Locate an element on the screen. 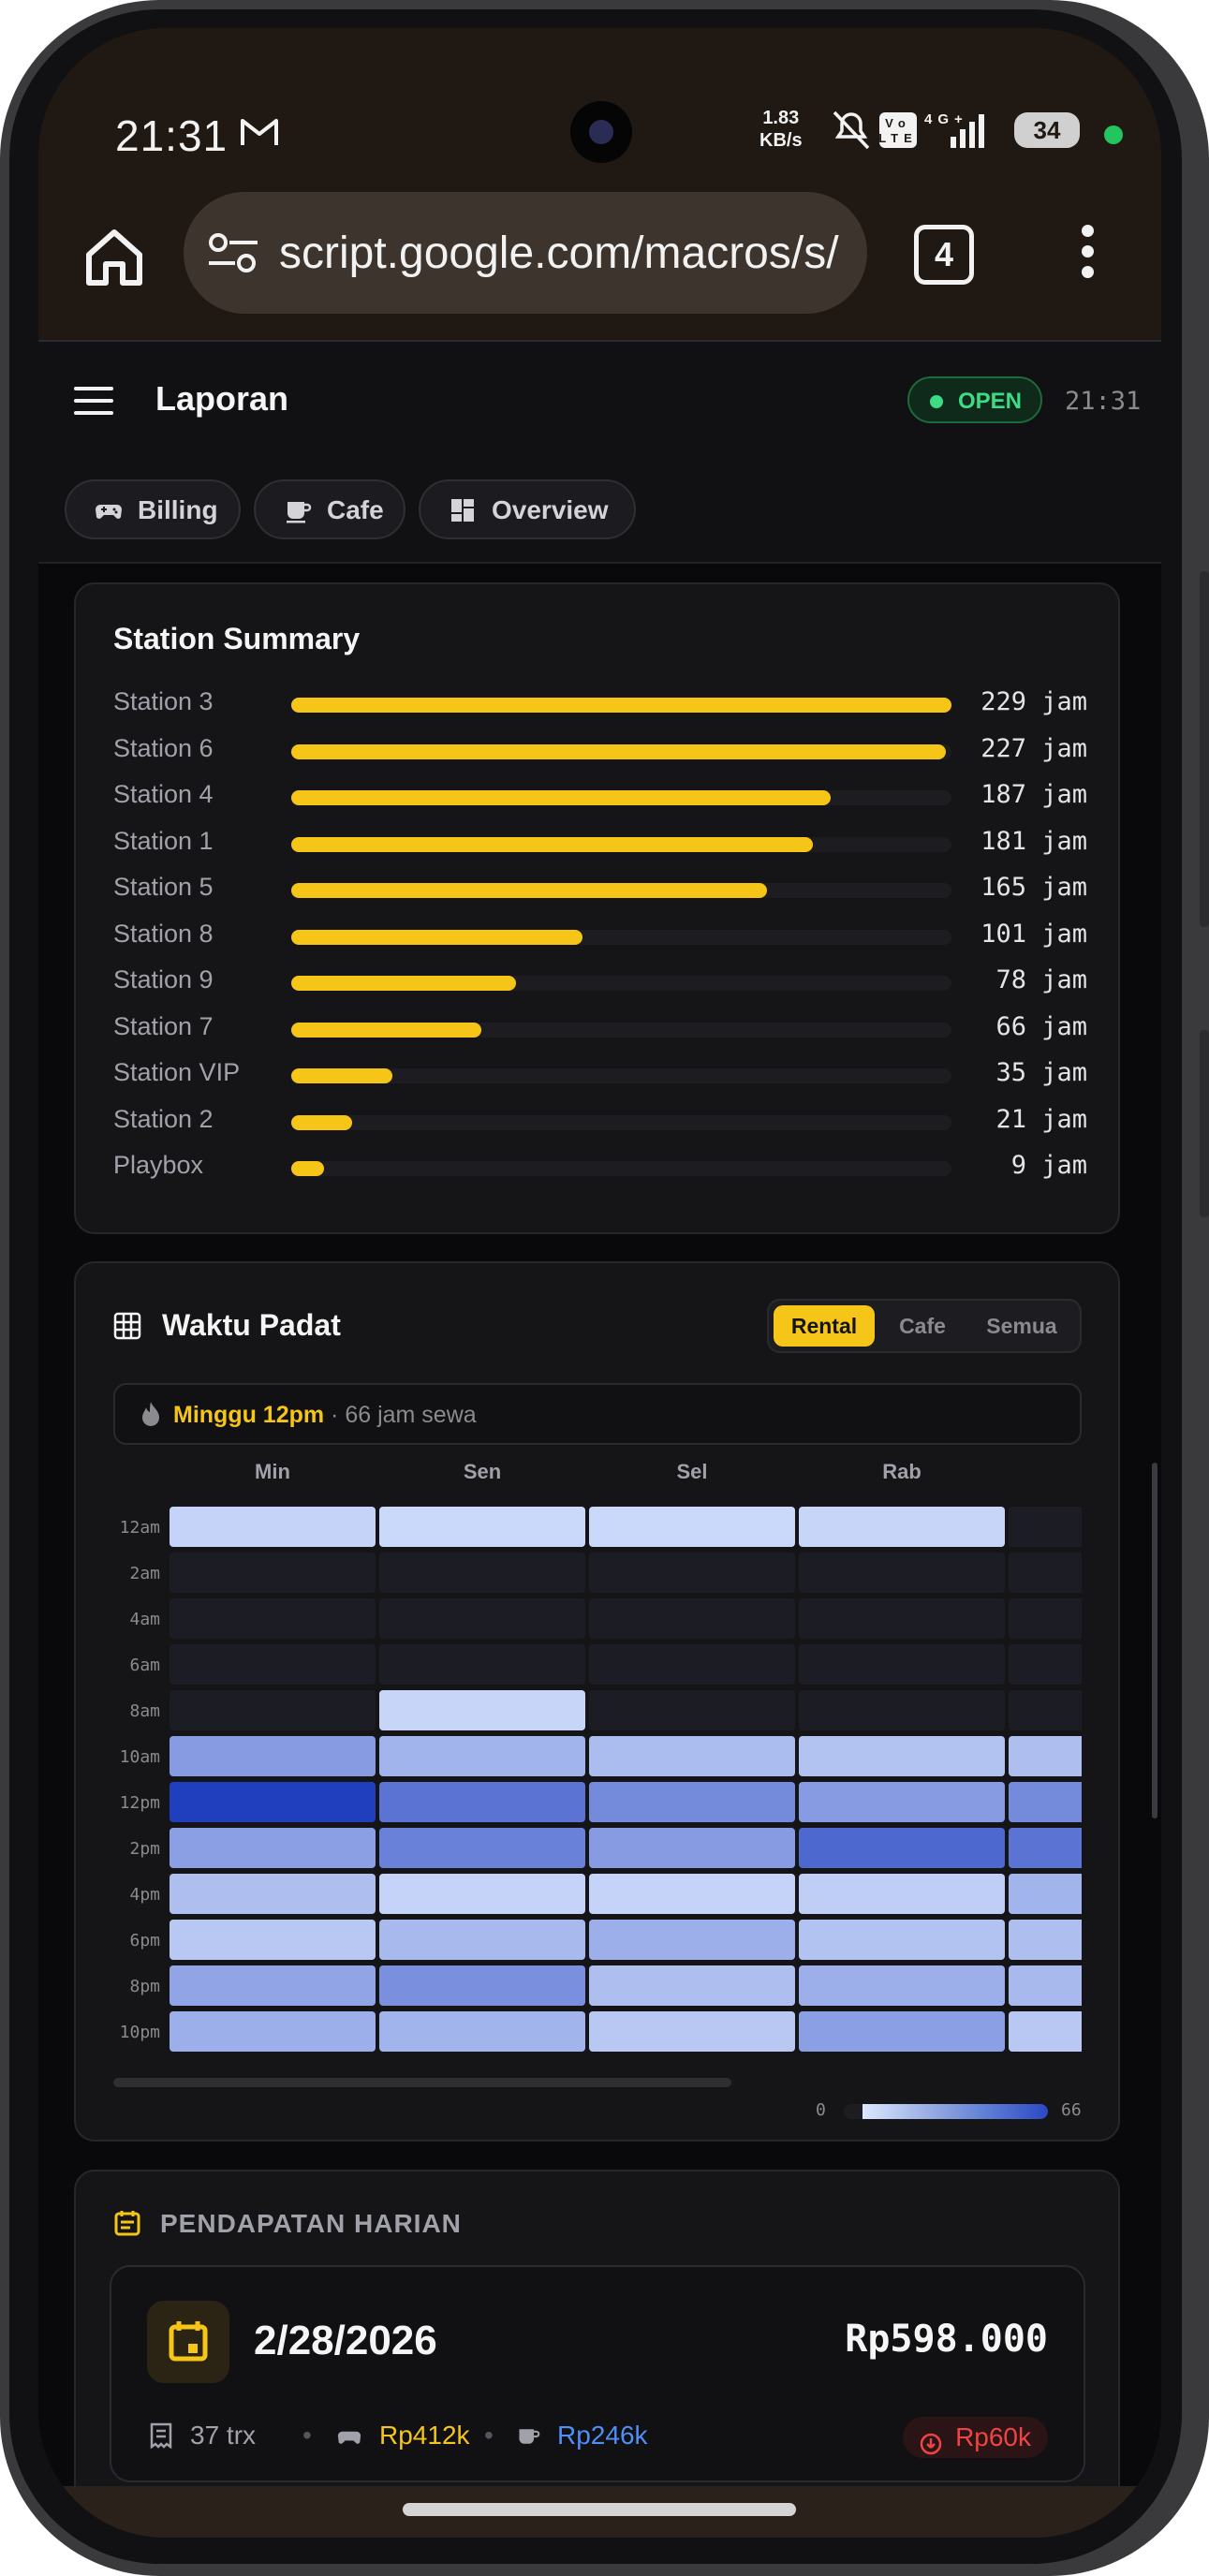  volte-icon: Vo LTE is located at coordinates (897, 130).